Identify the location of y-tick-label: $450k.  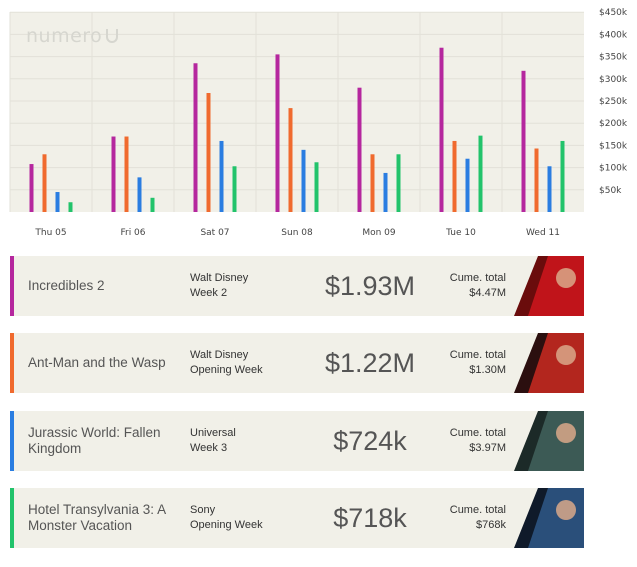
(613, 13).